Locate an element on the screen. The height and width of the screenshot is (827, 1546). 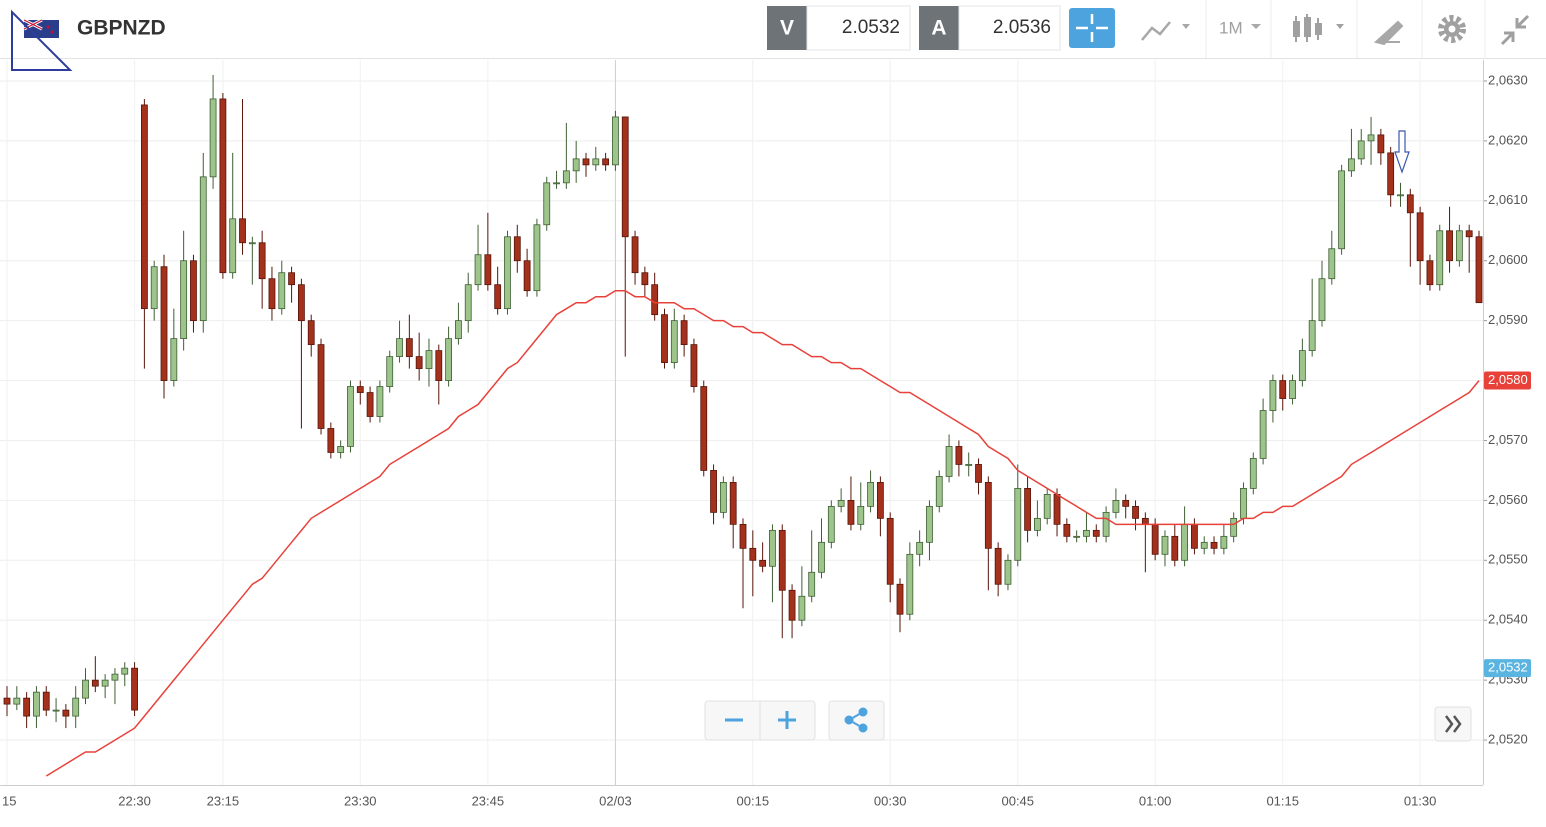
chart-type-button is located at coordinates (1165, 31).